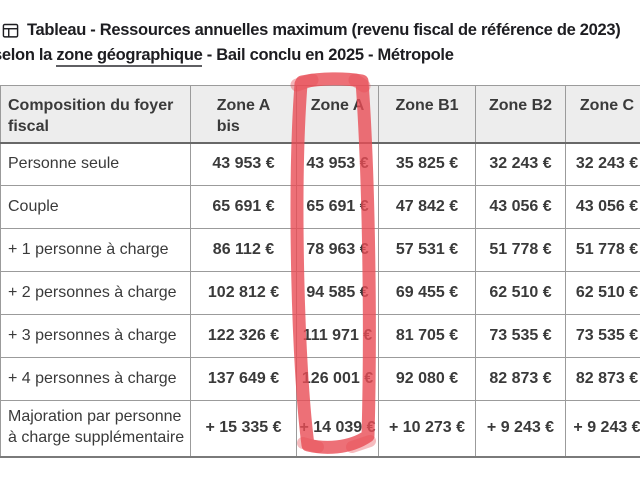  What do you see at coordinates (337, 250) in the screenshot?
I see `amount-cell: 78 963 €` at bounding box center [337, 250].